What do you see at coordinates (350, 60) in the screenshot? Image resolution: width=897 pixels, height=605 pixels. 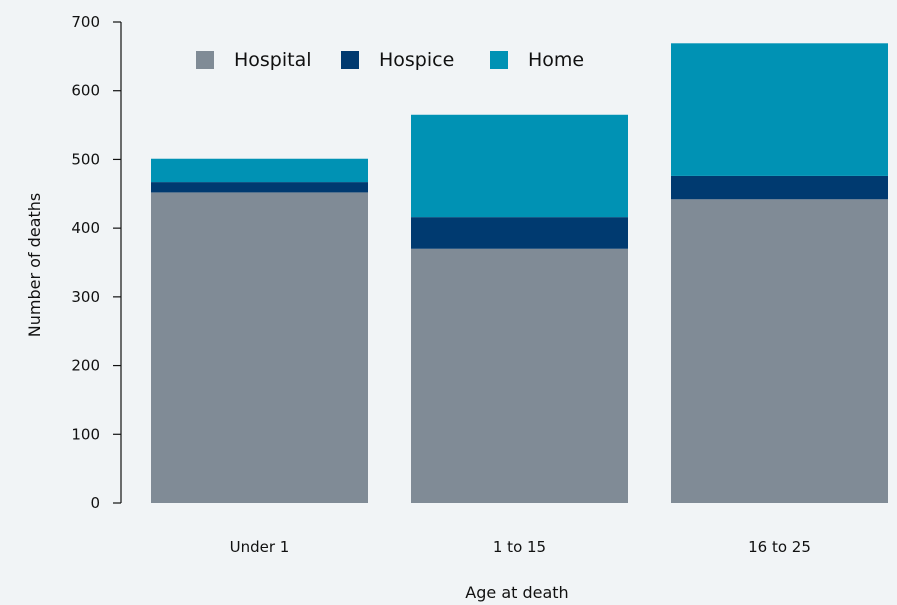 I see `legend-swatch-hospice` at bounding box center [350, 60].